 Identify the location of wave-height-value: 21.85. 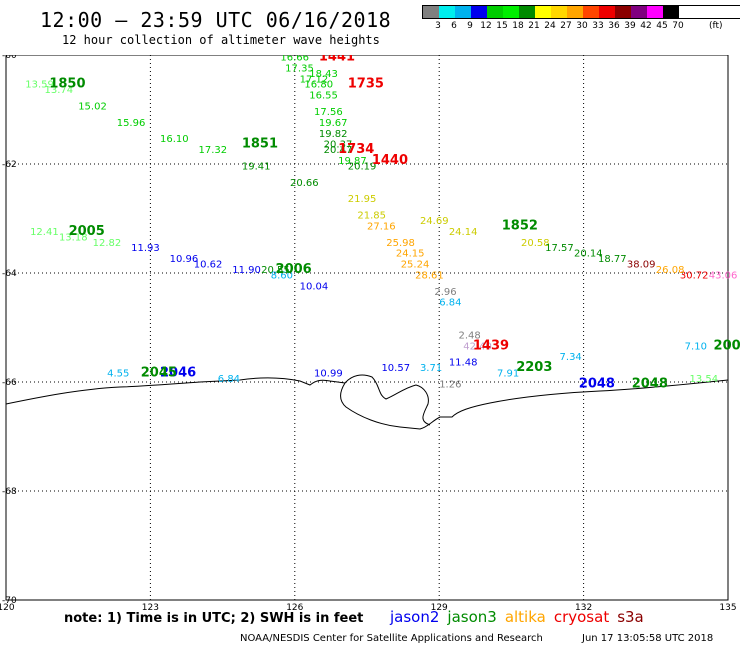
(371, 216).